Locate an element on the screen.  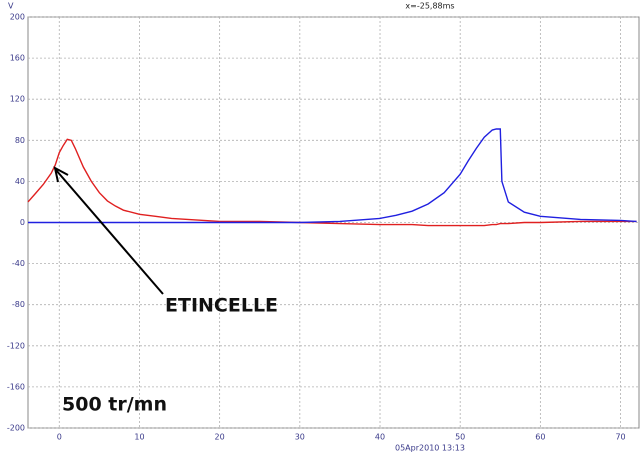
x-tick-label: 70 is located at coordinates (620, 437).